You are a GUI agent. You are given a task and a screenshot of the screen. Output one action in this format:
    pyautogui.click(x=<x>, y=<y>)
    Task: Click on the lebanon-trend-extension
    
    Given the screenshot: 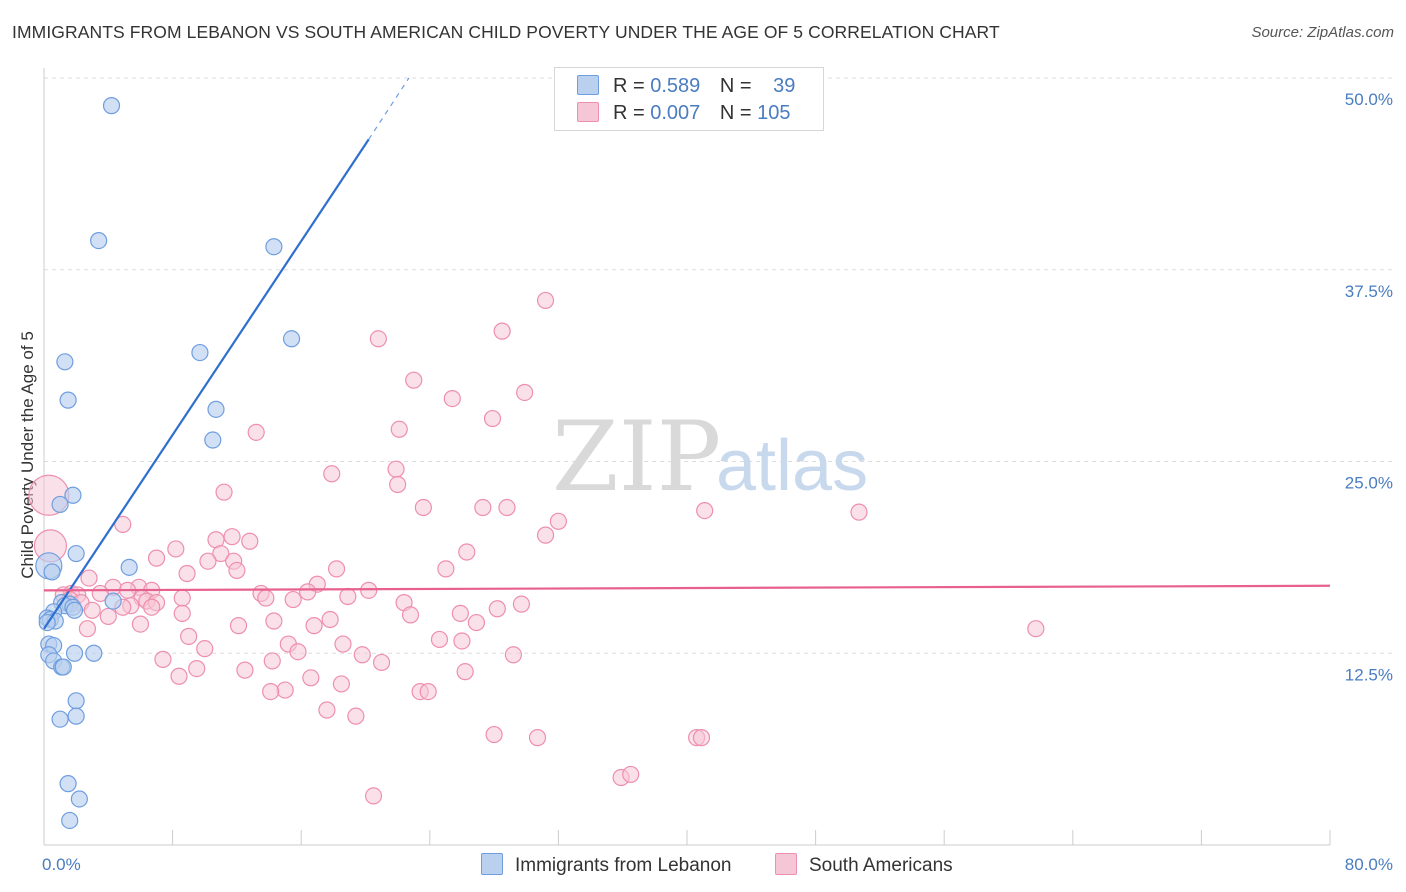 What is the action you would take?
    pyautogui.click(x=389, y=108)
    